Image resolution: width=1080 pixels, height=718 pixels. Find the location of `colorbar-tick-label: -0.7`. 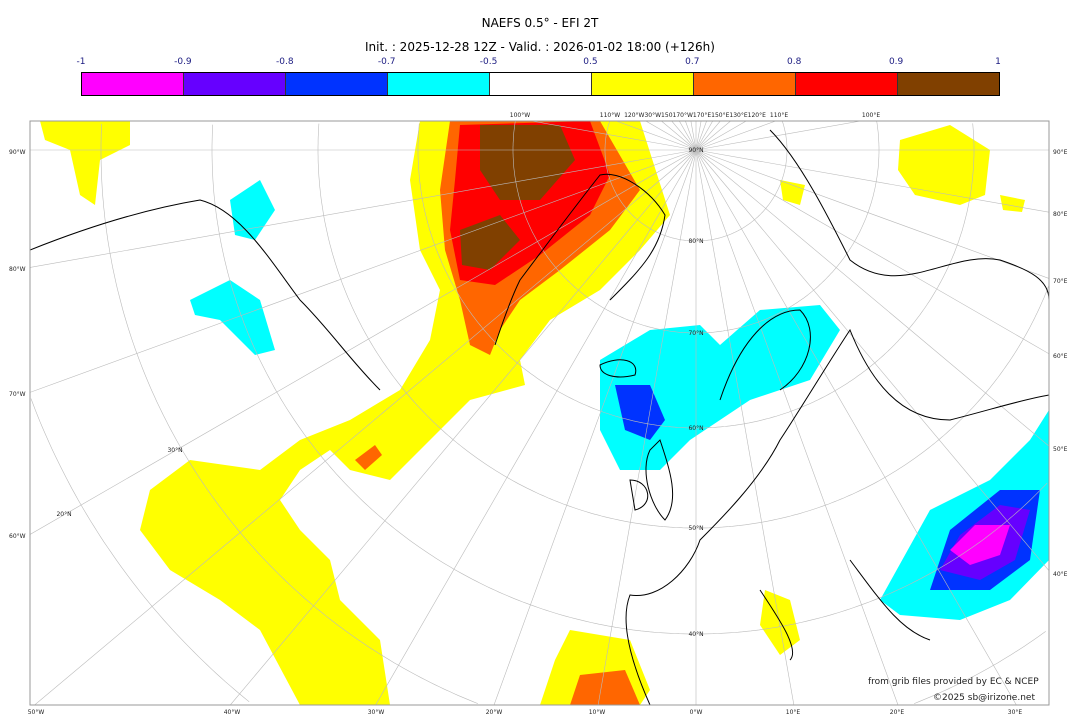

colorbar-tick-label: -0.7 is located at coordinates (386, 62).